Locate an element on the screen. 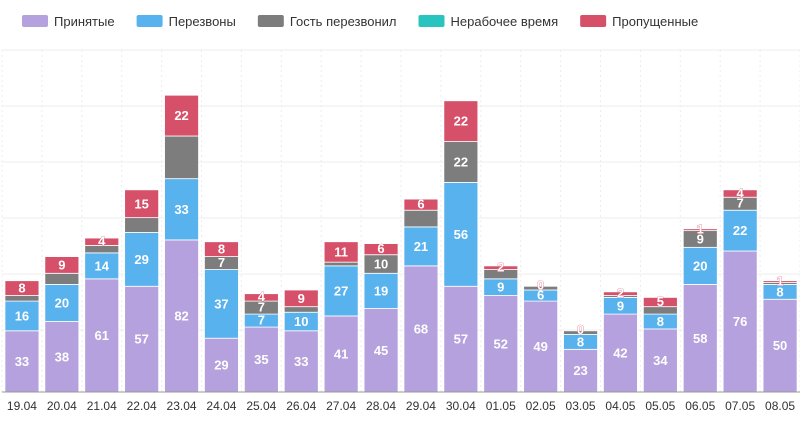 Image resolution: width=800 pixels, height=422 pixels. x-tick-label: 07.05 is located at coordinates (740, 406).